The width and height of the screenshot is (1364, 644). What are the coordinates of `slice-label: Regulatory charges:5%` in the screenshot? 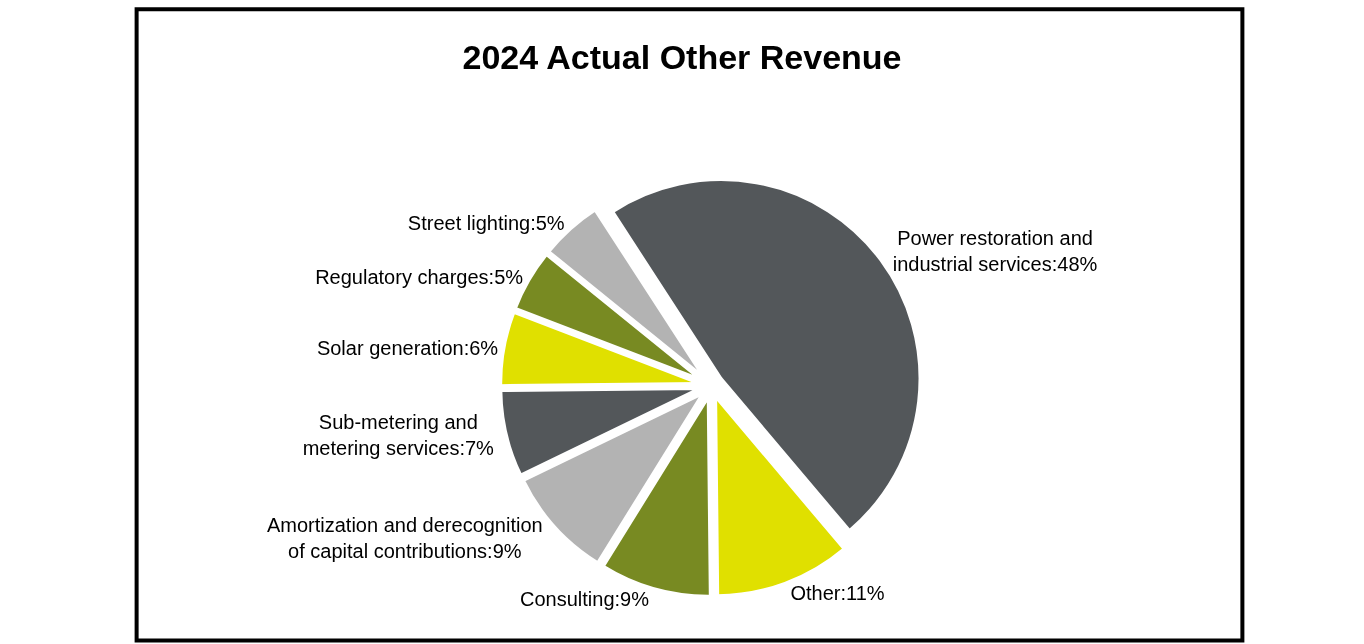 It's located at (419, 277).